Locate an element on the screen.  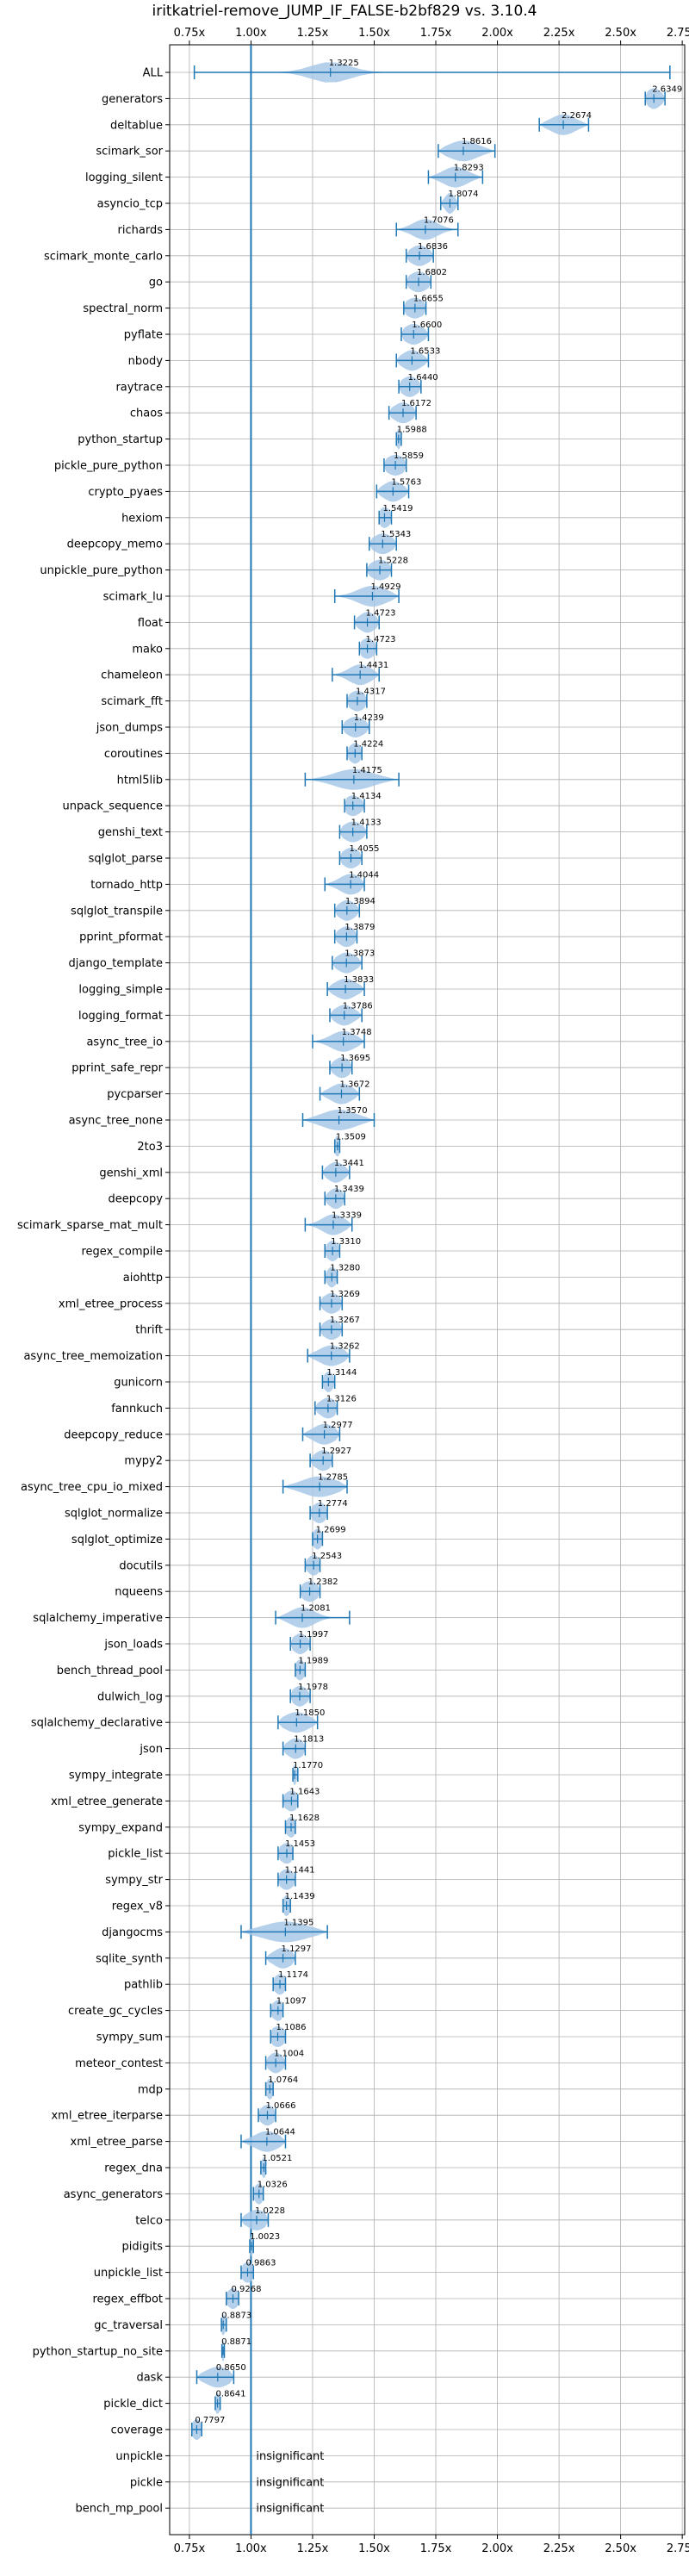
value-label: 1.2382 is located at coordinates (323, 1582).